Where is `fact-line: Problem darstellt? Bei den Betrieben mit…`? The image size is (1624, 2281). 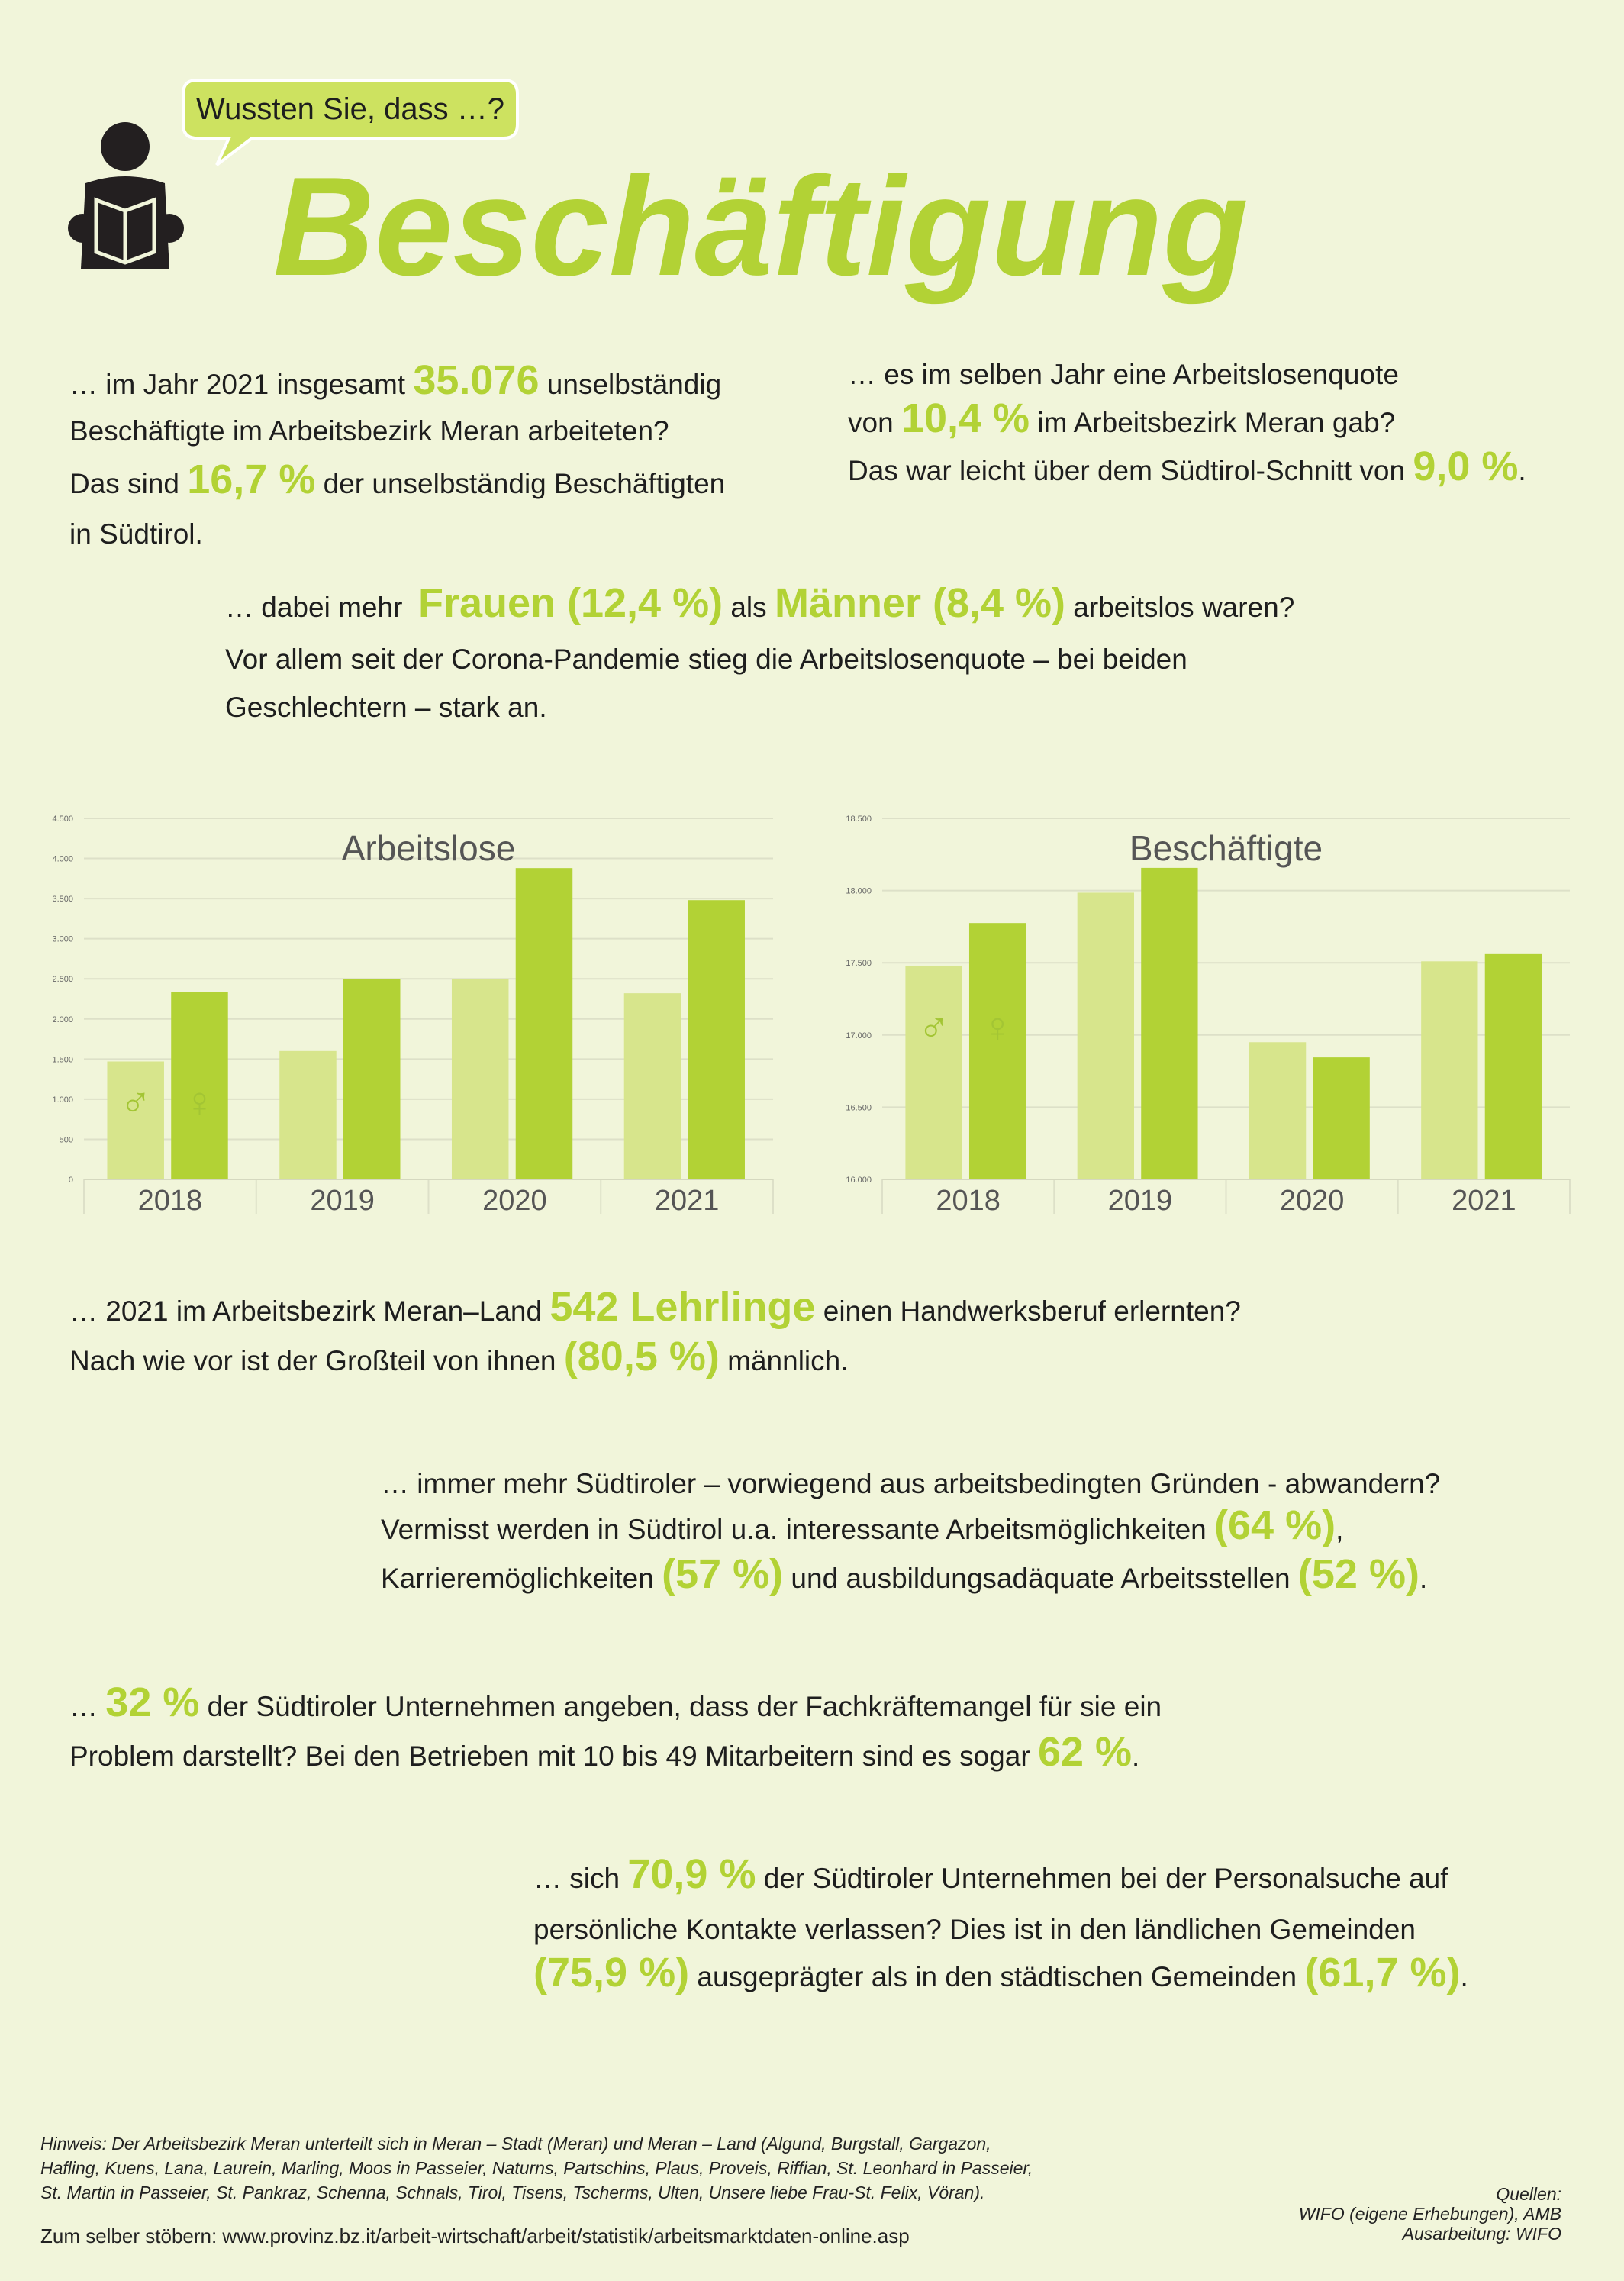 fact-line: Problem darstellt? Bei den Betrieben mit… is located at coordinates (604, 1752).